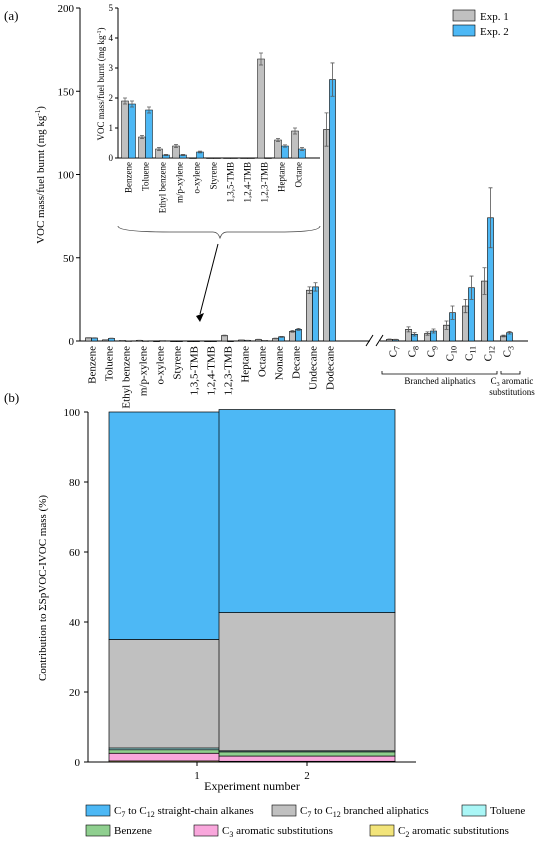 The image size is (553, 850). What do you see at coordinates (66, 9) in the screenshot?
I see `y-tick-label-a: 200` at bounding box center [66, 9].